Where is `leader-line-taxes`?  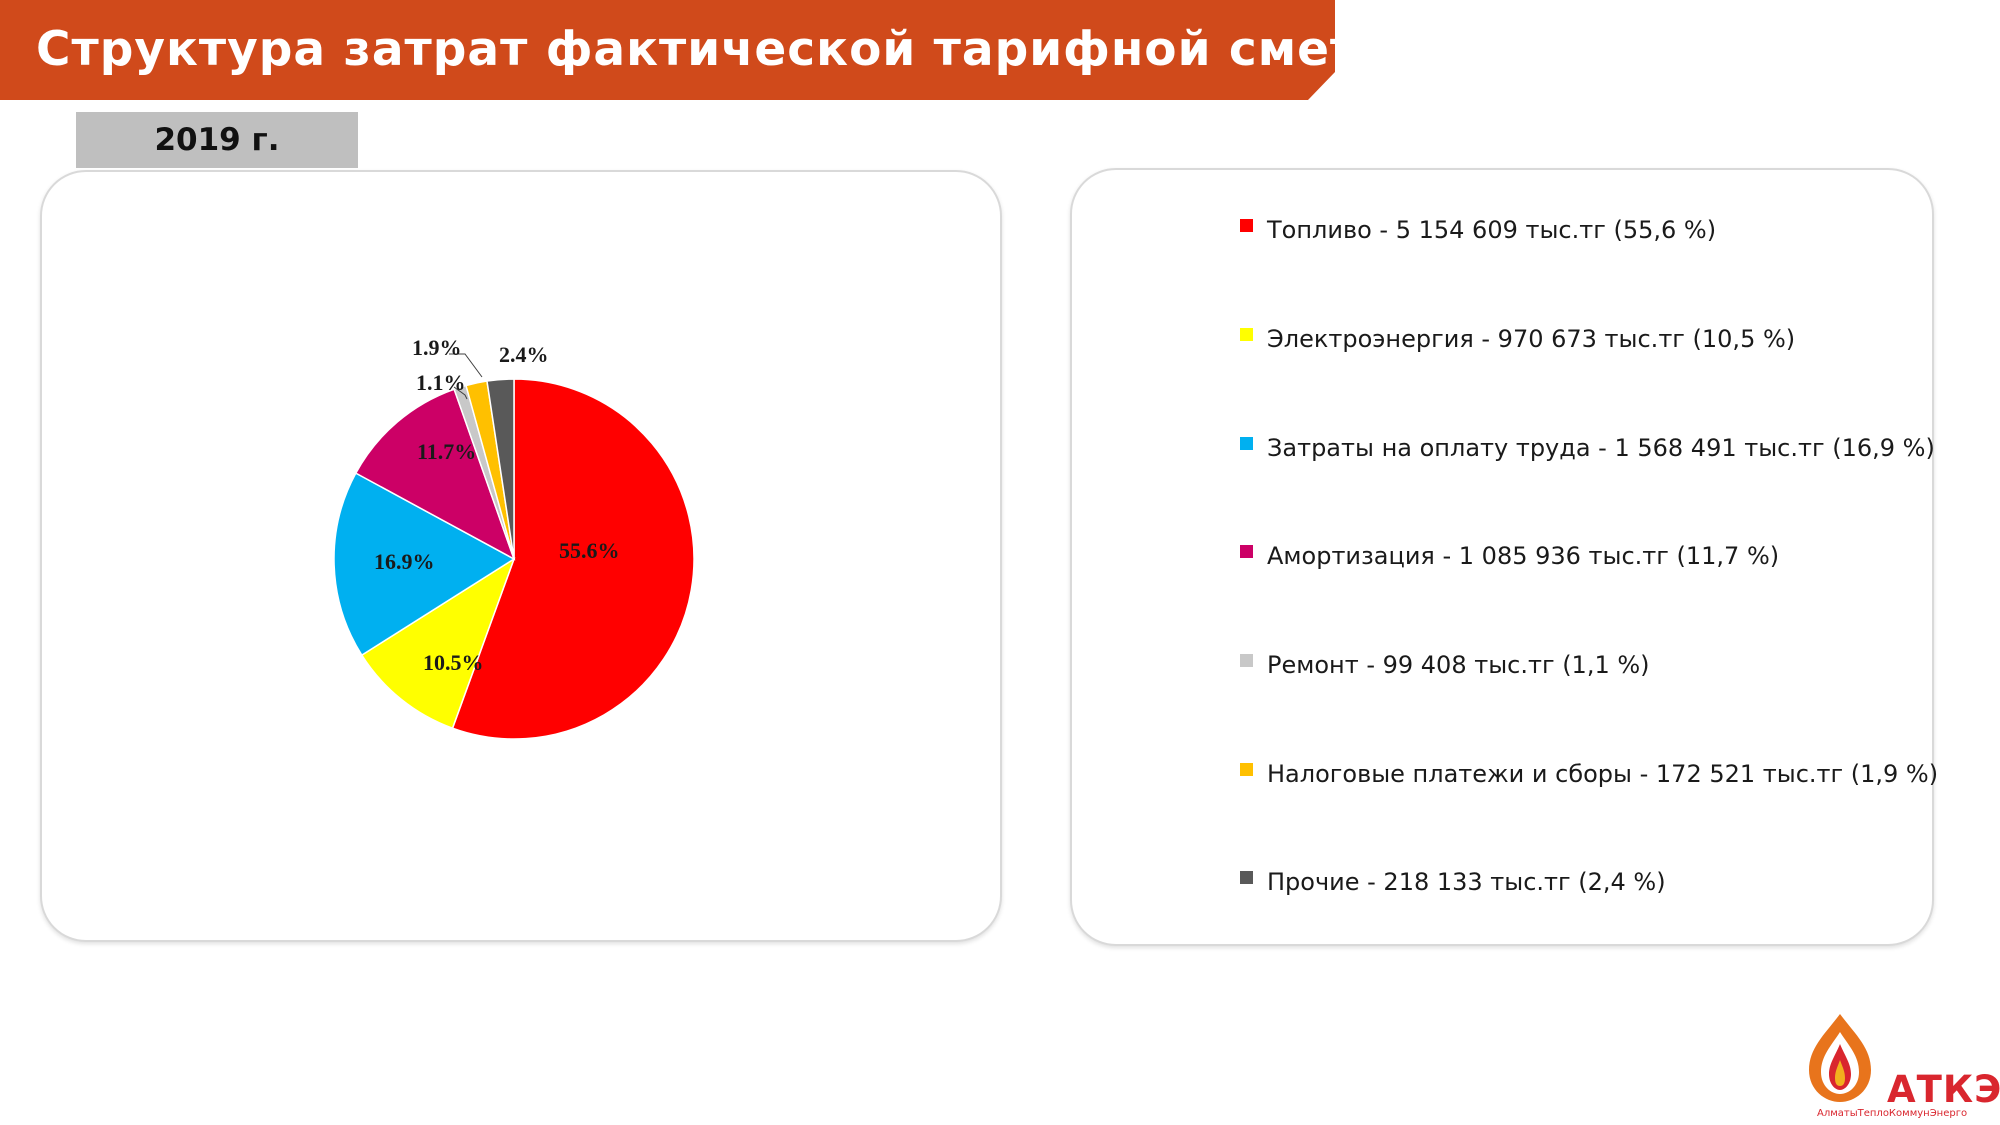
leader-line-taxes is located at coordinates (466, 365).